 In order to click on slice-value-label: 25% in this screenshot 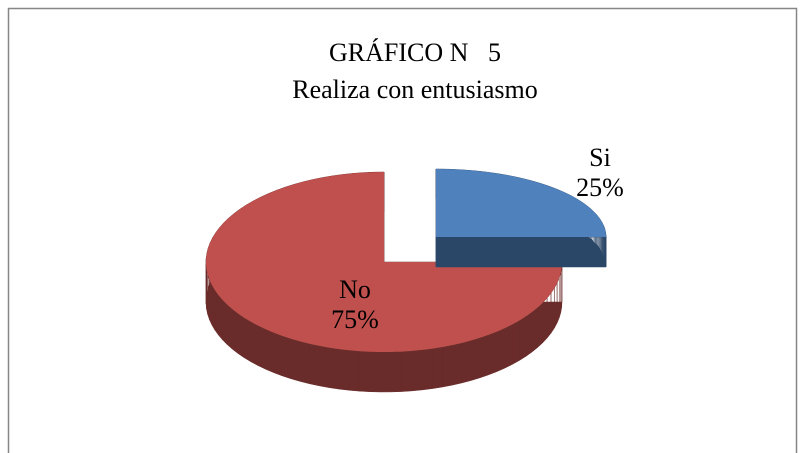, I will do `click(600, 187)`.